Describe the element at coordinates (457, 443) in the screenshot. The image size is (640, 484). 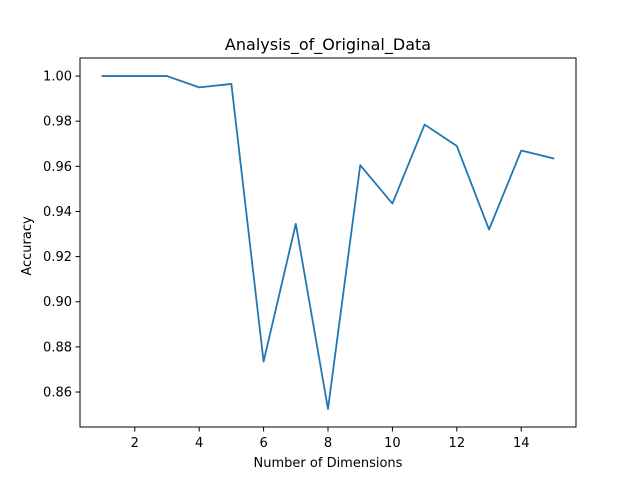
I see `x-tick-label: 12` at that location.